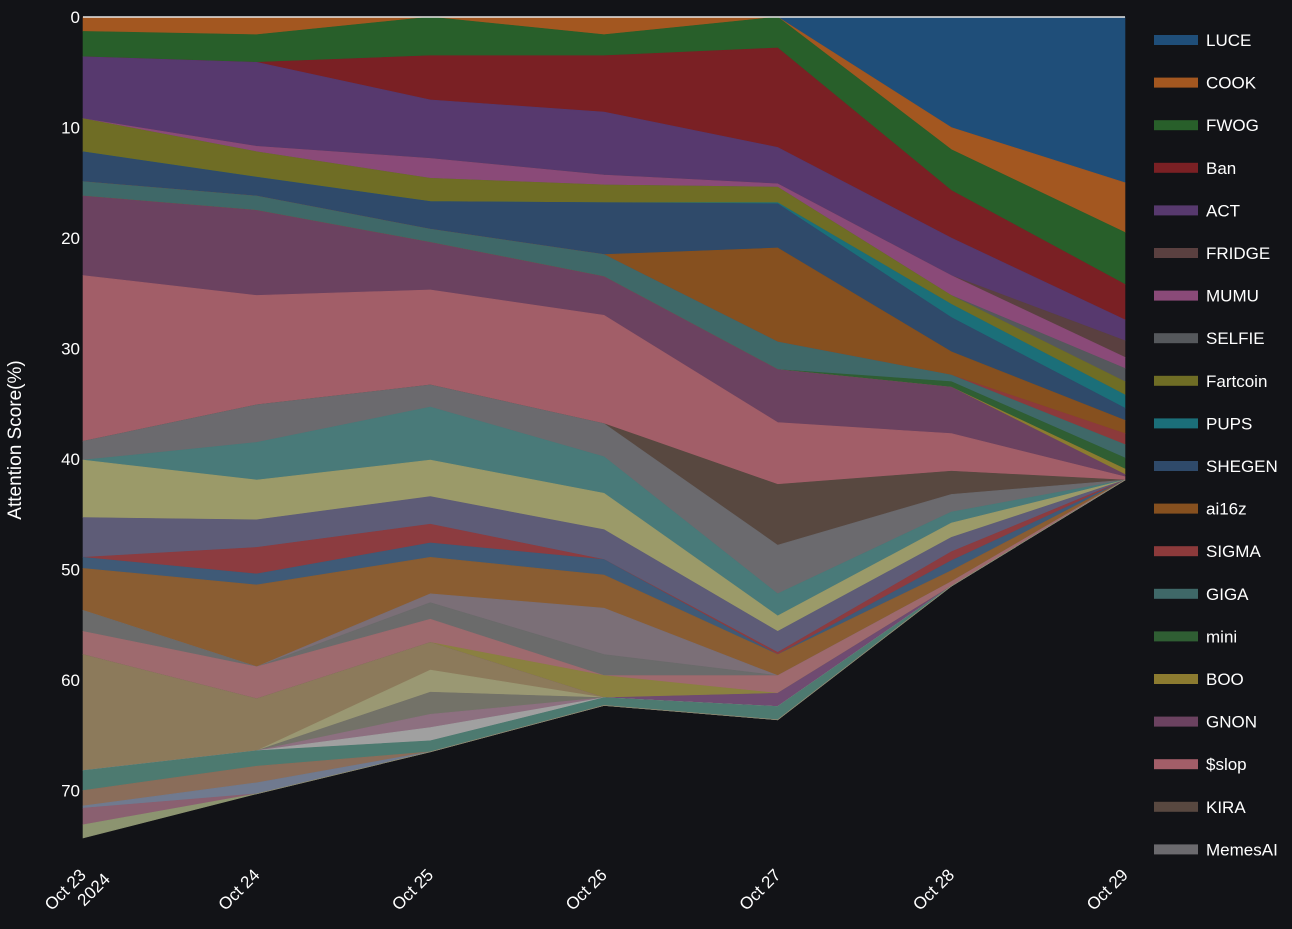  I want to click on legend-label: SHEGEN, so click(1242, 466).